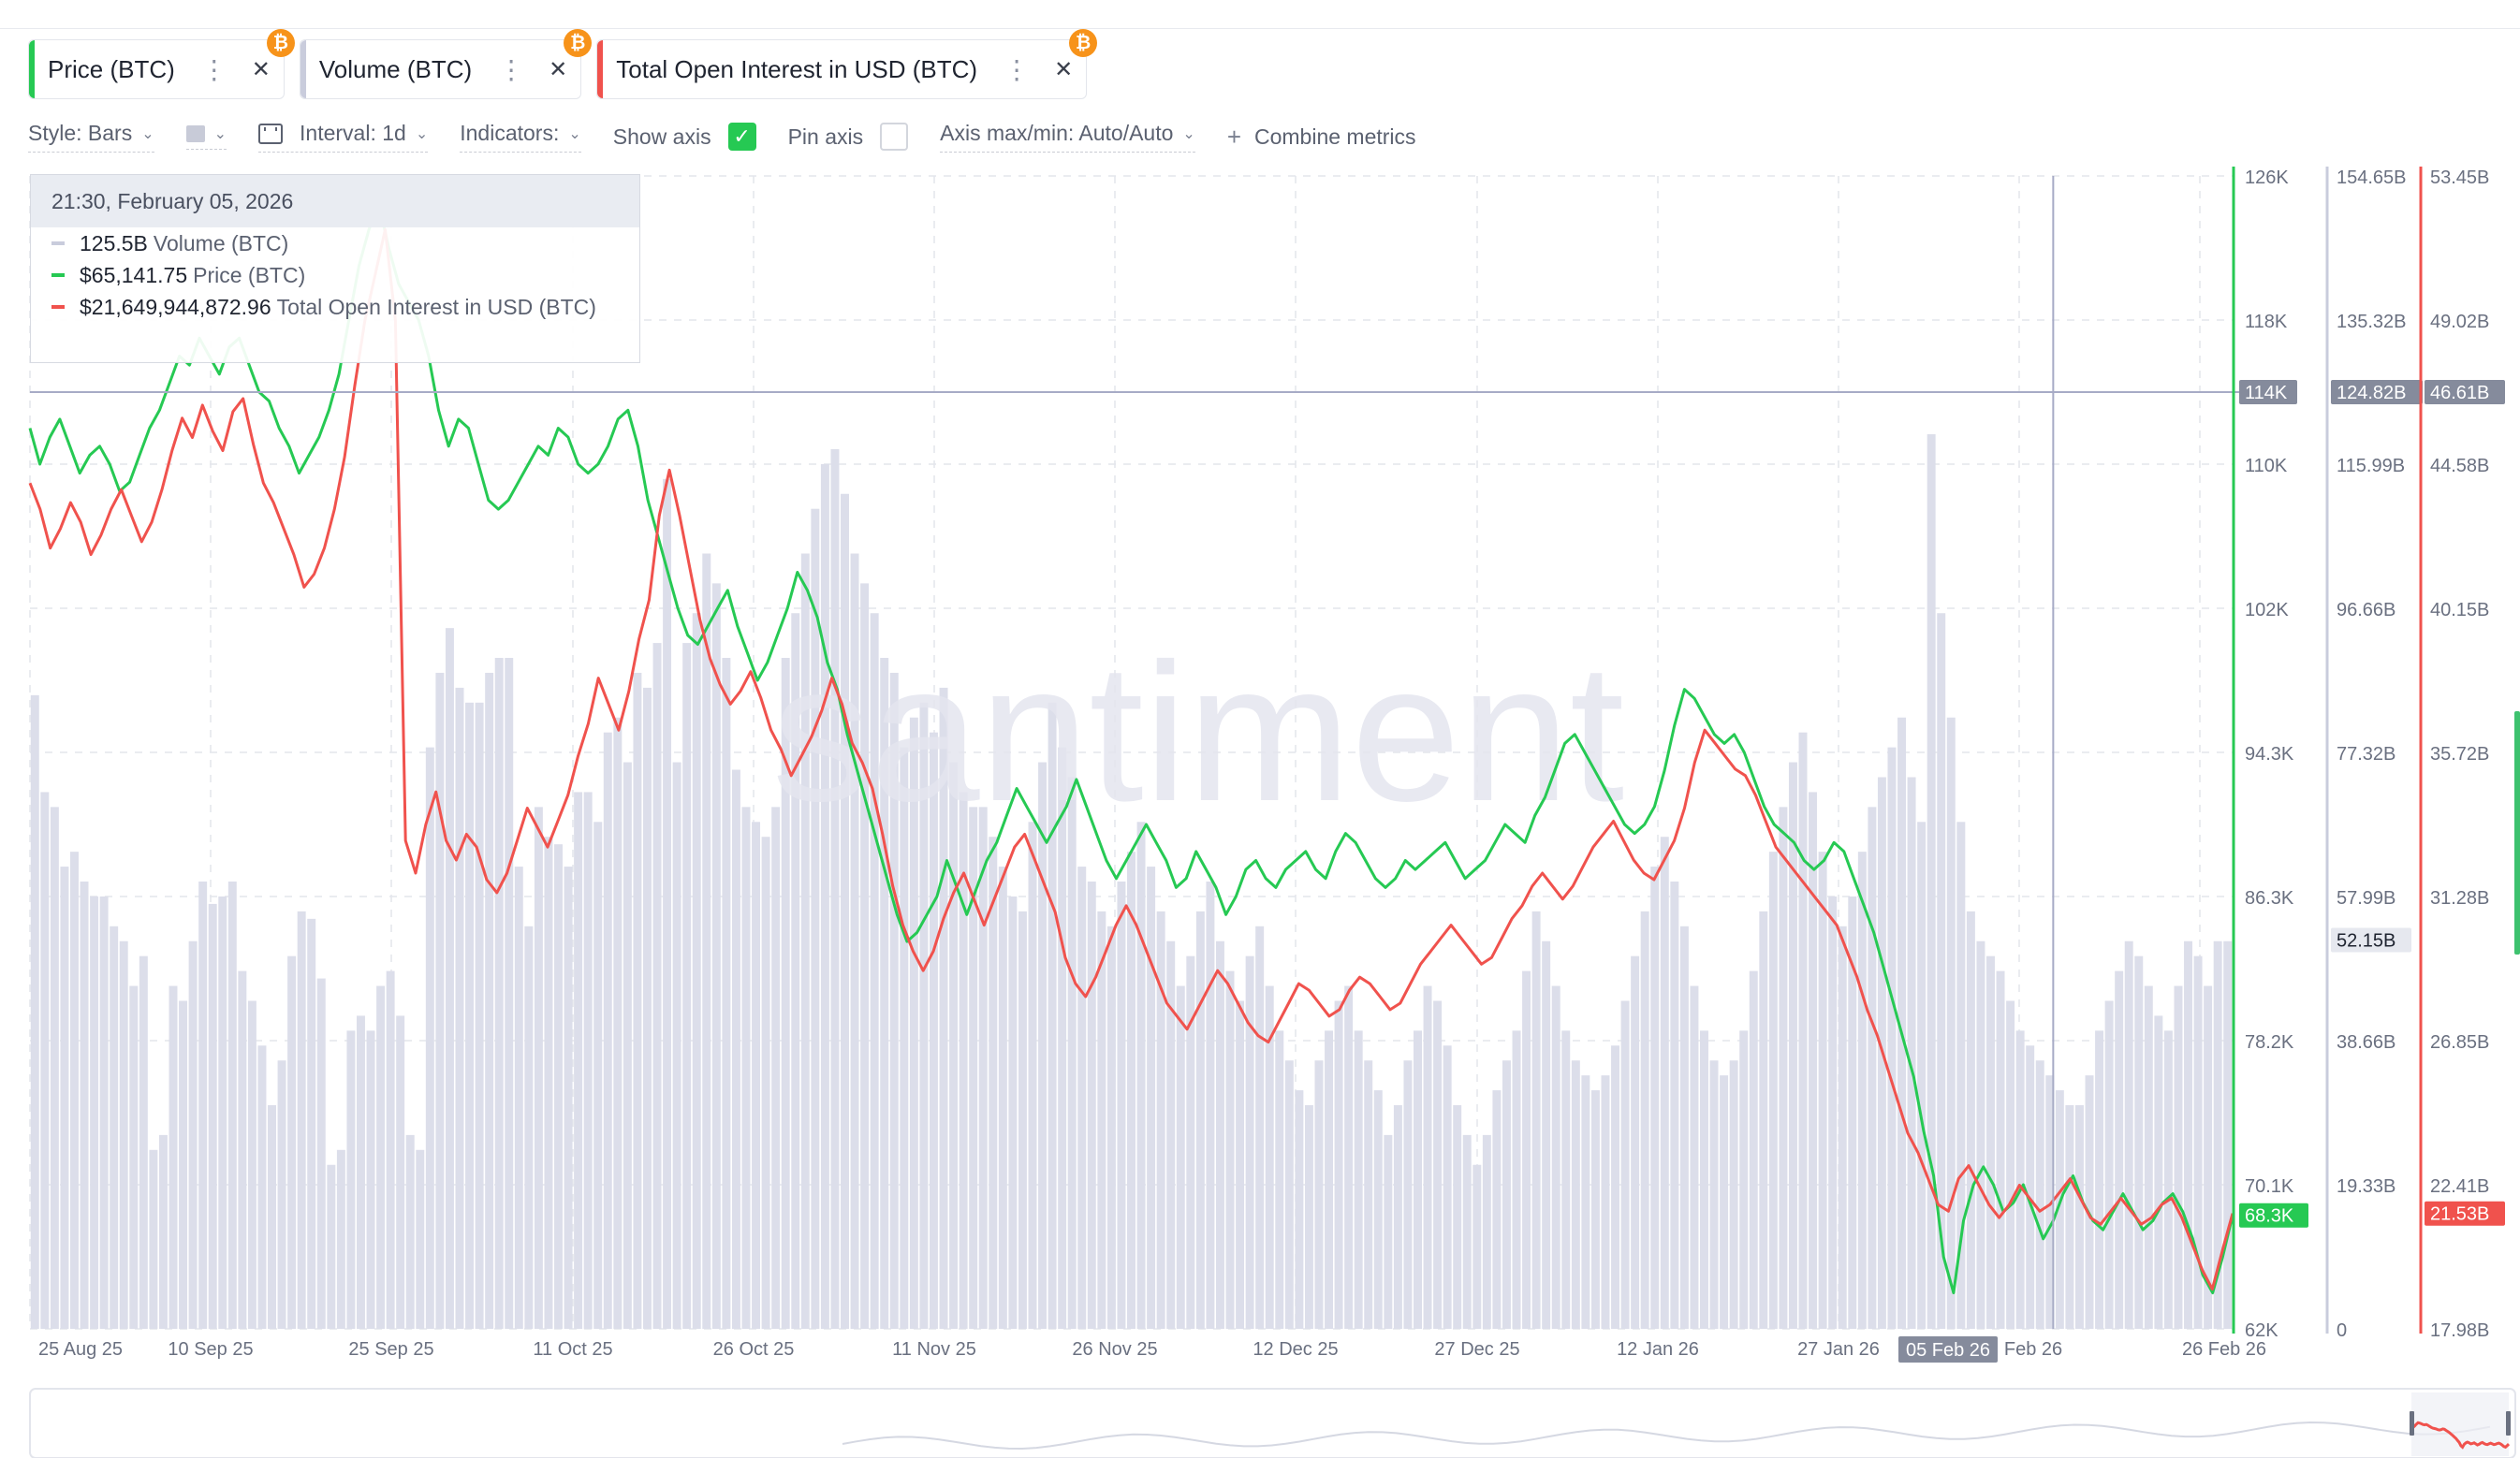 The width and height of the screenshot is (2520, 1458). What do you see at coordinates (2267, 610) in the screenshot?
I see `price-axis-tick: 102K` at bounding box center [2267, 610].